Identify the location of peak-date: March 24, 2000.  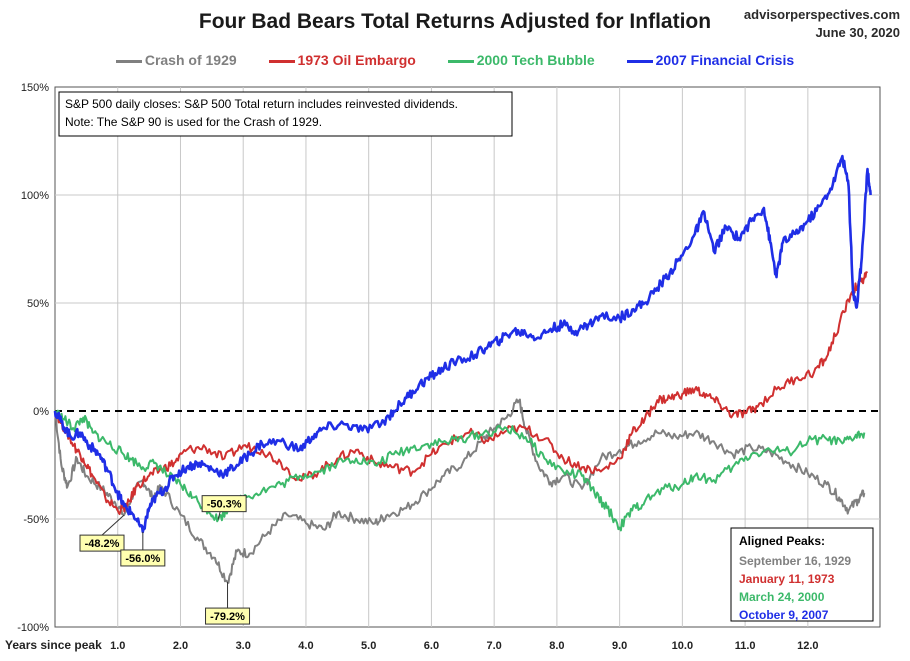
(782, 597).